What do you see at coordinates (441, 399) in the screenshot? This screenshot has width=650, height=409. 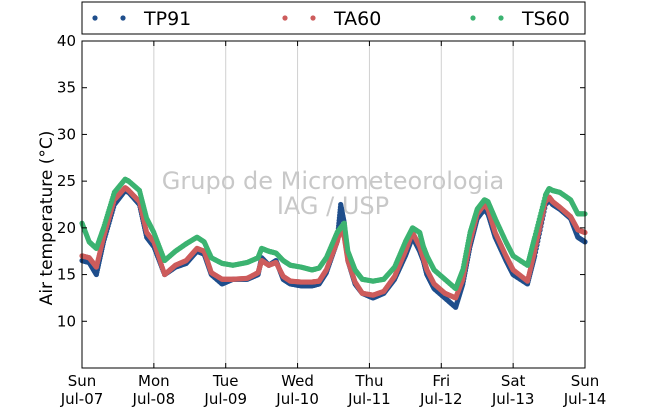 I see `x-tick-label-date: Jul-12` at bounding box center [441, 399].